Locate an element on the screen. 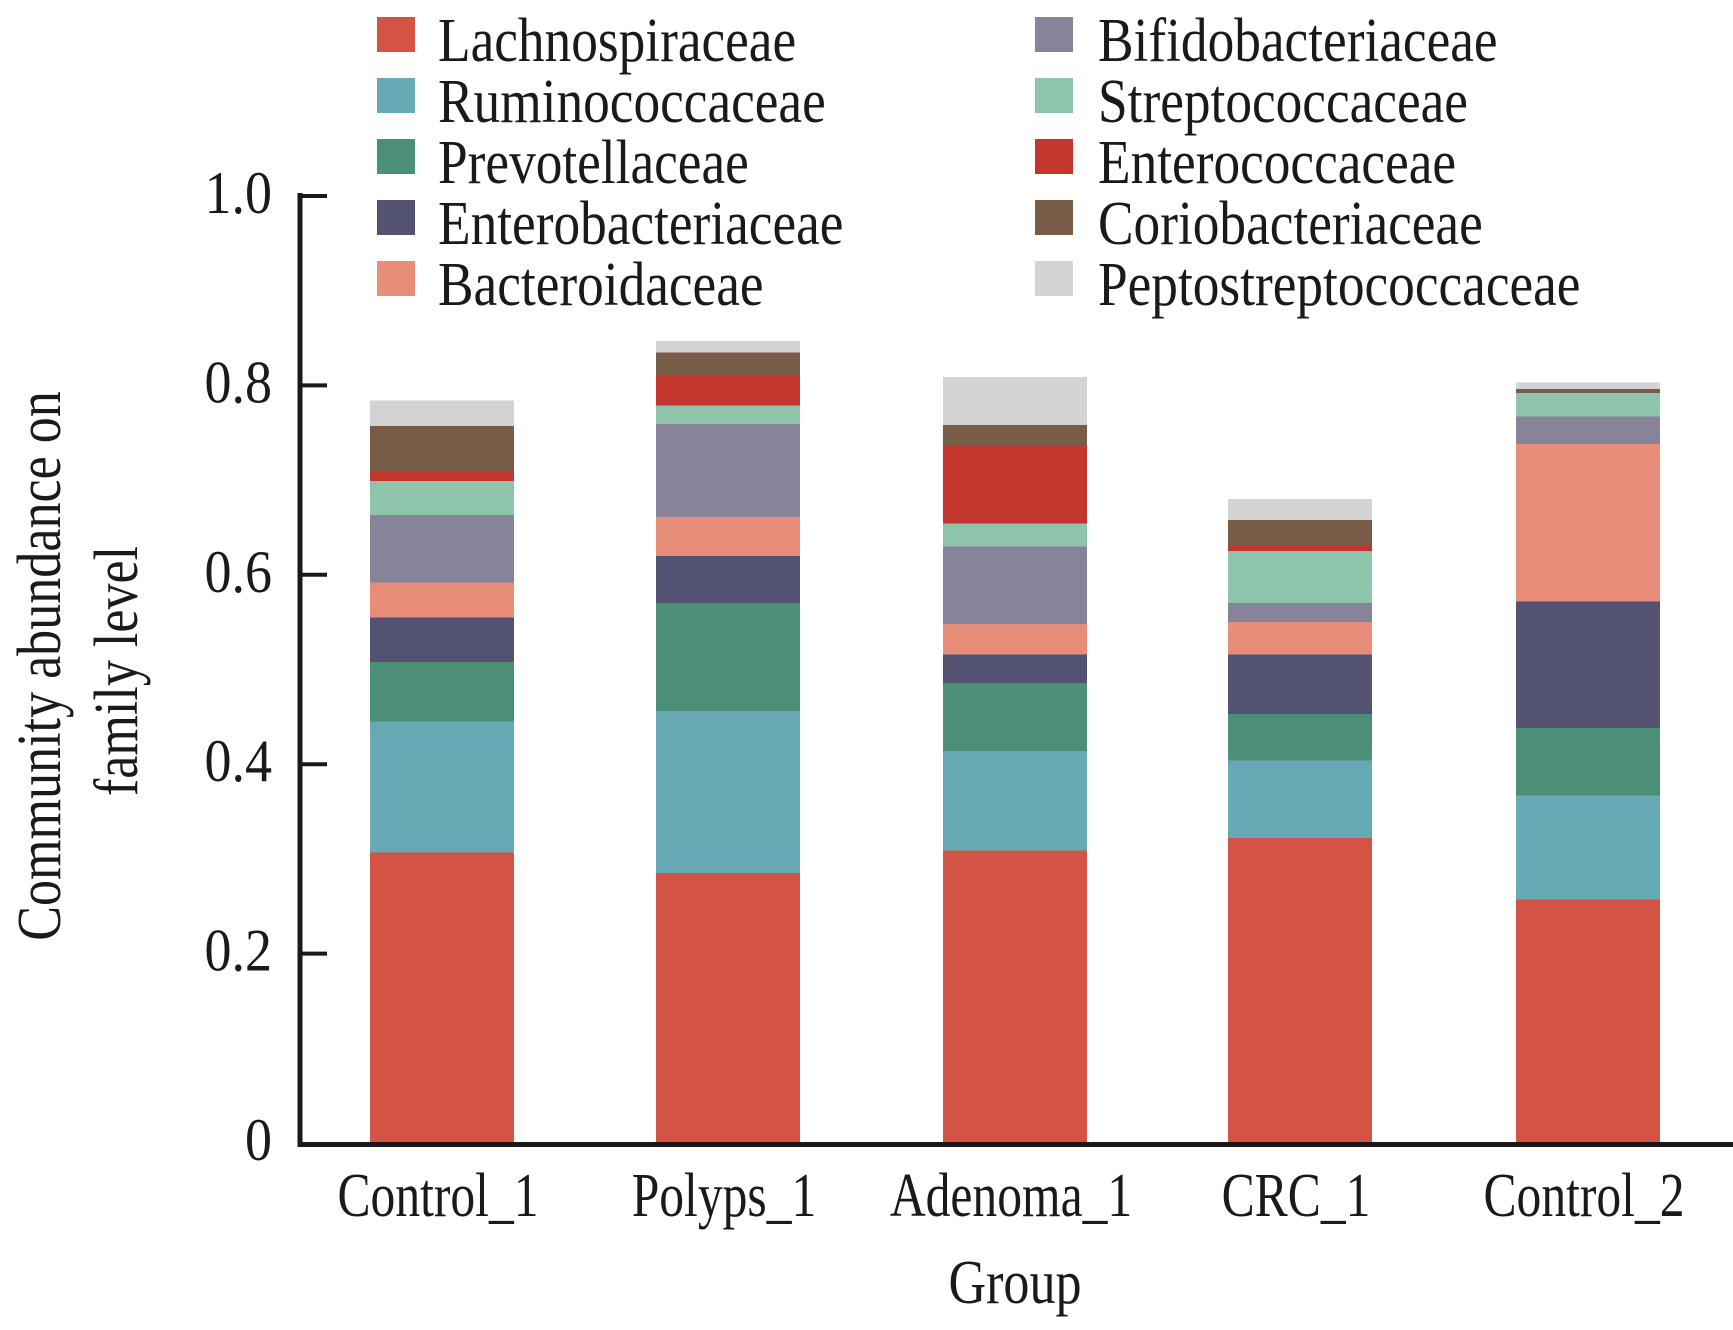 The image size is (1733, 1330). legend-label-prevotellaceae: Prevotellaceae is located at coordinates (593, 162).